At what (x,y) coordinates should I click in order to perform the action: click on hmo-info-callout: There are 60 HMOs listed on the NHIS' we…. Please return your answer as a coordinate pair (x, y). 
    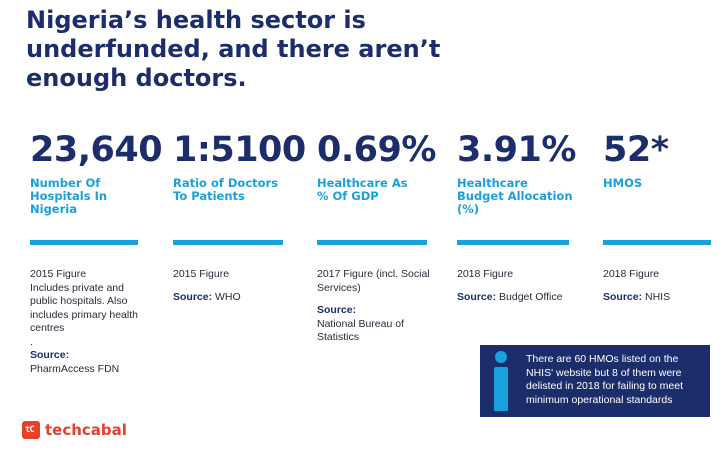
    Looking at the image, I should click on (595, 381).